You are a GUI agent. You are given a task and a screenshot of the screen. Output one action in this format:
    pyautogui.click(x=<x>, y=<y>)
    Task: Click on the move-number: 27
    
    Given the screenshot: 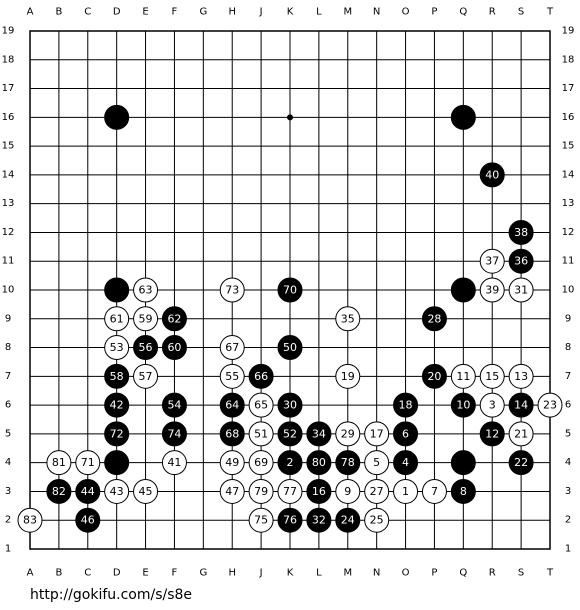 What is the action you would take?
    pyautogui.click(x=377, y=491)
    